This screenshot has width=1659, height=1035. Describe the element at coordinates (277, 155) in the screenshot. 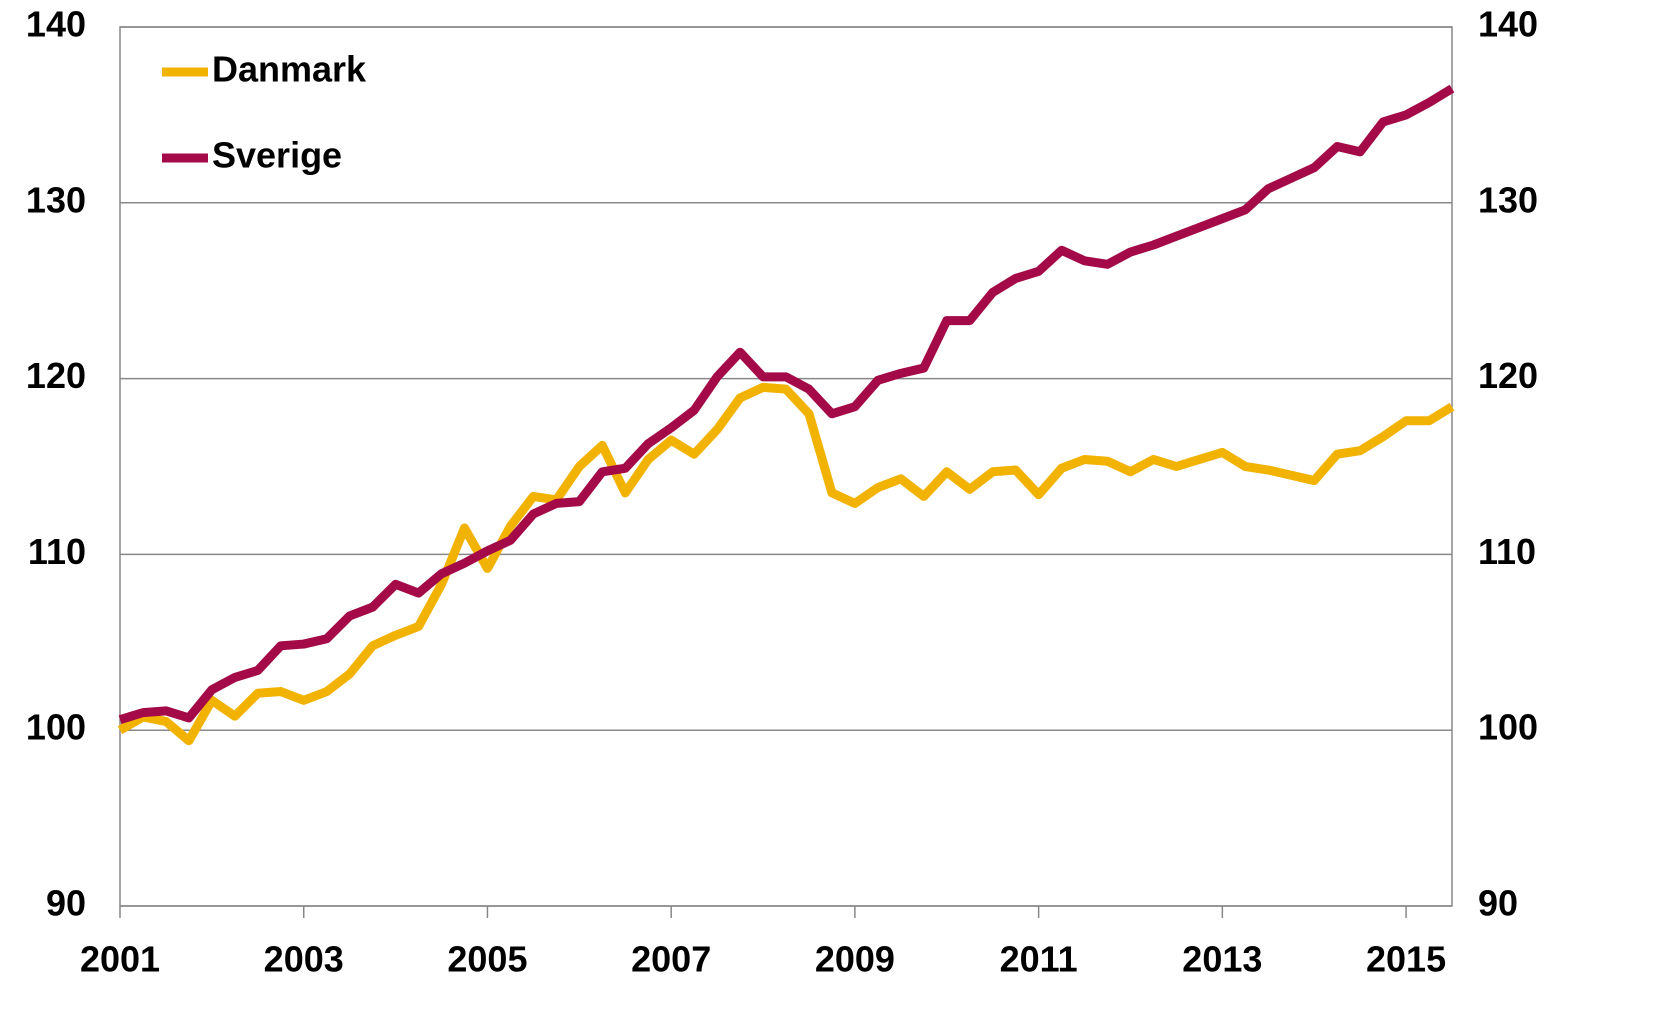

I see `legend-label: Sverige` at that location.